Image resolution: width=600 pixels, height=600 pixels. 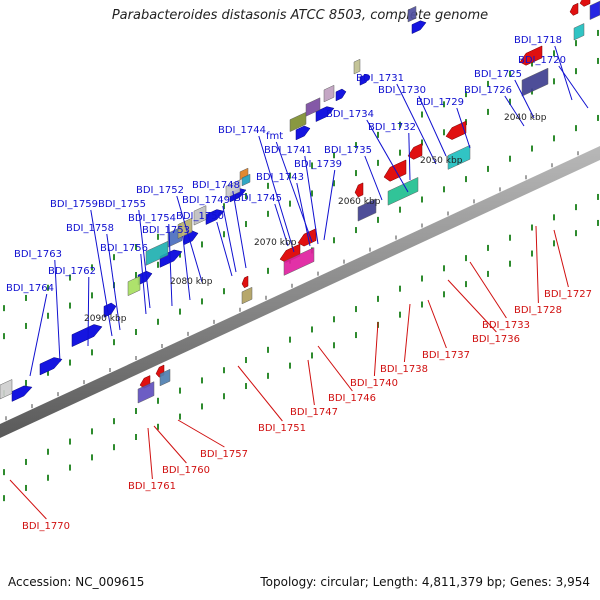 I want to click on kbp-marker: 2070 kbp, so click(x=275, y=243).